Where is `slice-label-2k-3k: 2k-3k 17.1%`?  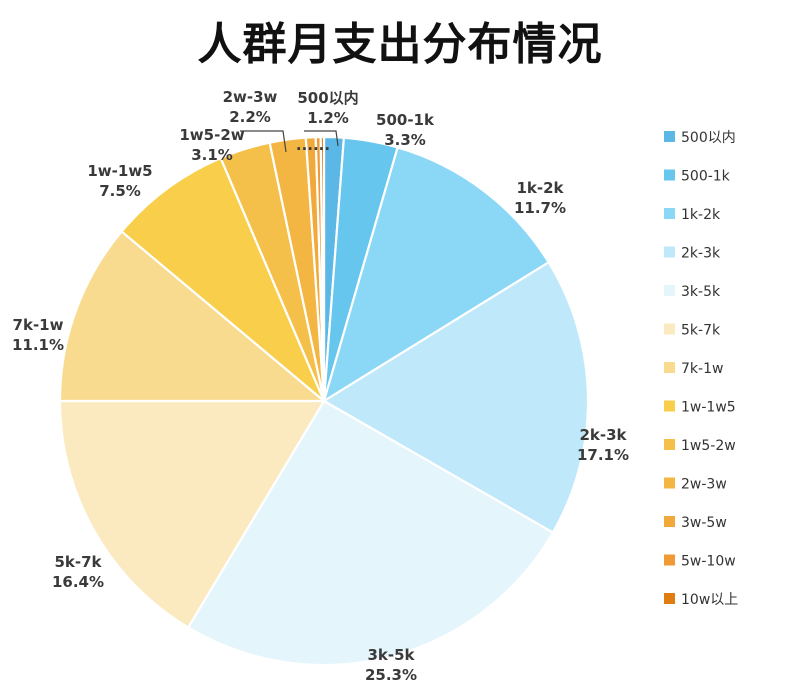 slice-label-2k-3k: 2k-3k 17.1% is located at coordinates (603, 445).